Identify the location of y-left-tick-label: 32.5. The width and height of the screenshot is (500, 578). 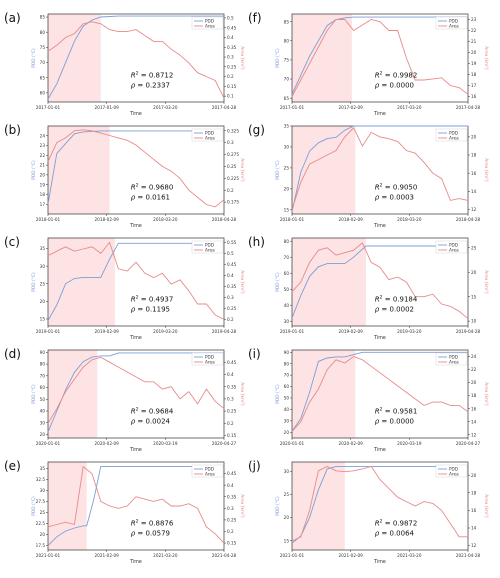
(41, 479).